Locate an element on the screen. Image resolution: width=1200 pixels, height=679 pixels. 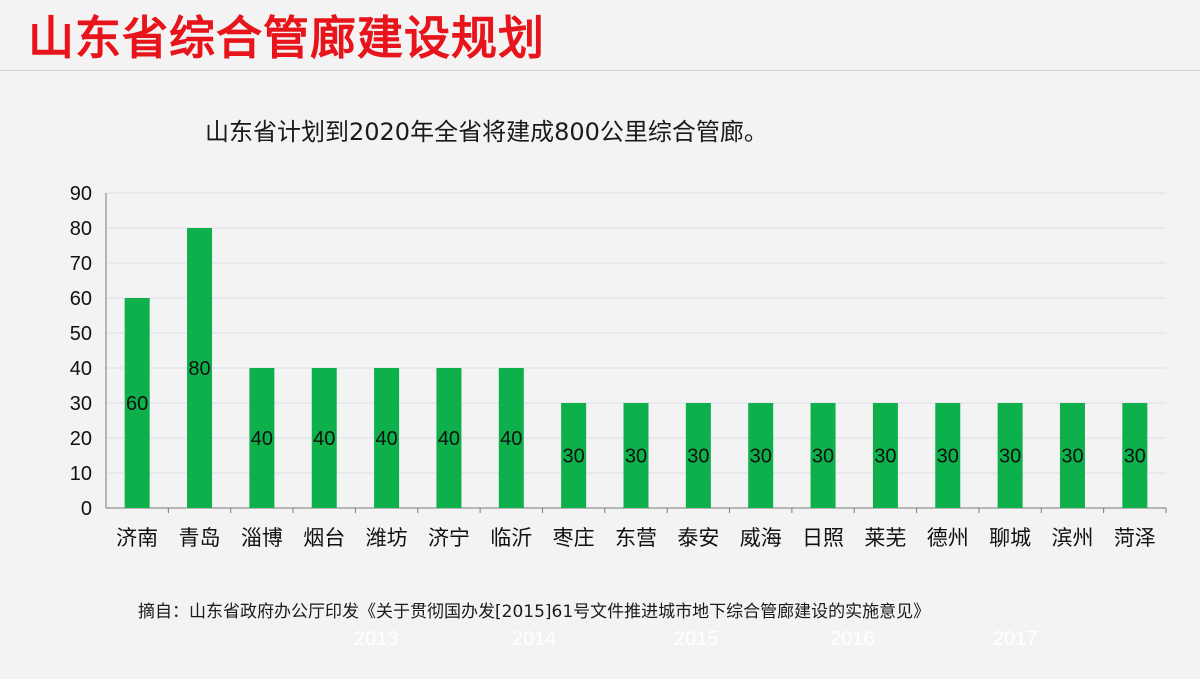
y-tick-label: 50 is located at coordinates (81, 334).